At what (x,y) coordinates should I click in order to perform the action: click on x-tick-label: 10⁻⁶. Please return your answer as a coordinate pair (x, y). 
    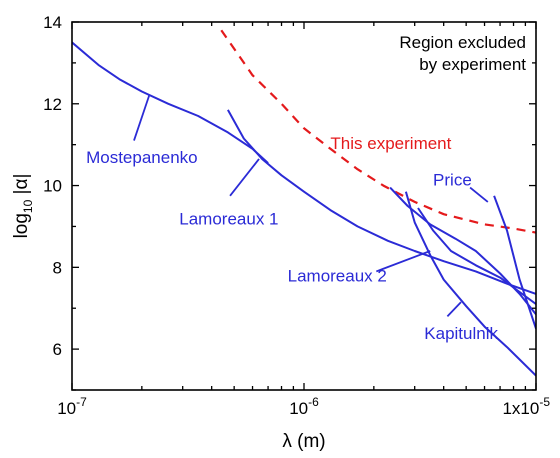
    Looking at the image, I should click on (304, 406).